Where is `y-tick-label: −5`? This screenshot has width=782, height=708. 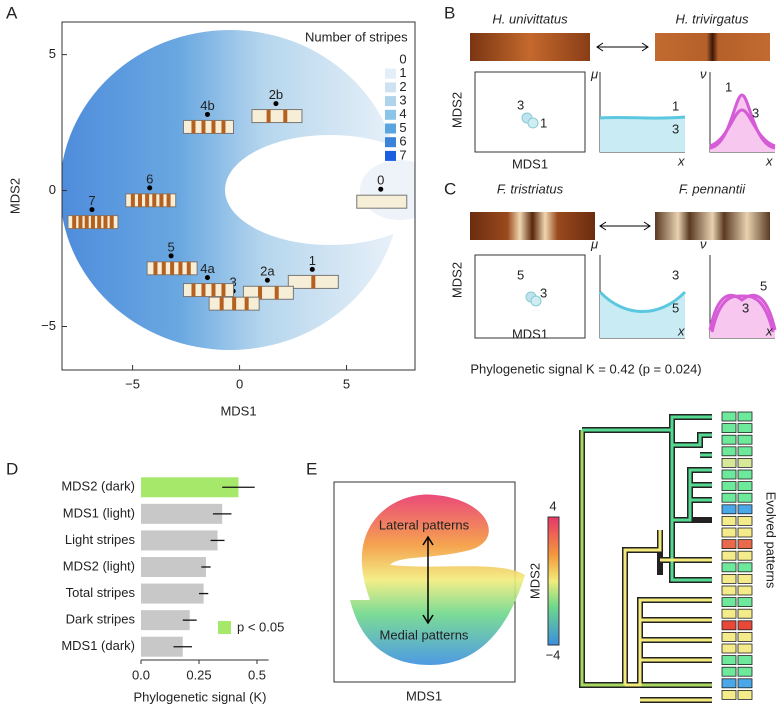
y-tick-label: −5 is located at coordinates (48, 325).